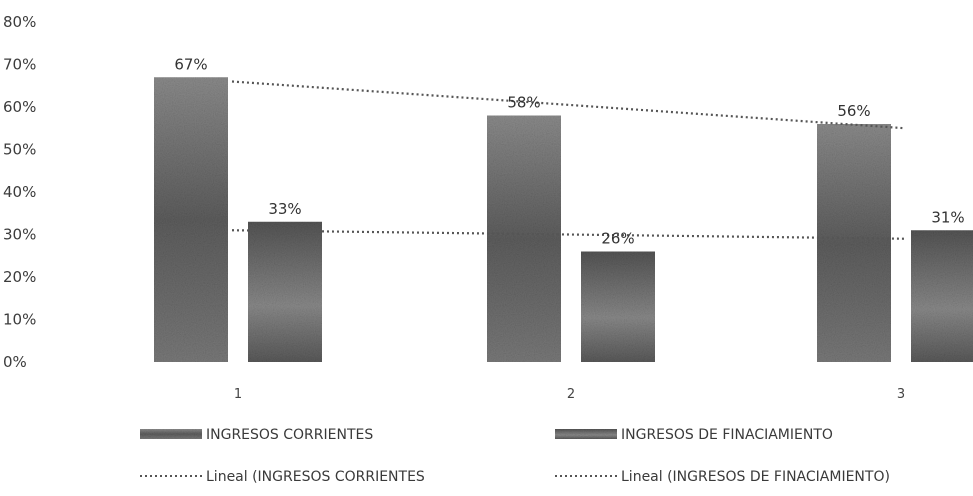 The width and height of the screenshot is (973, 496). Describe the element at coordinates (853, 111) in the screenshot. I see `data-label: 56%` at that location.